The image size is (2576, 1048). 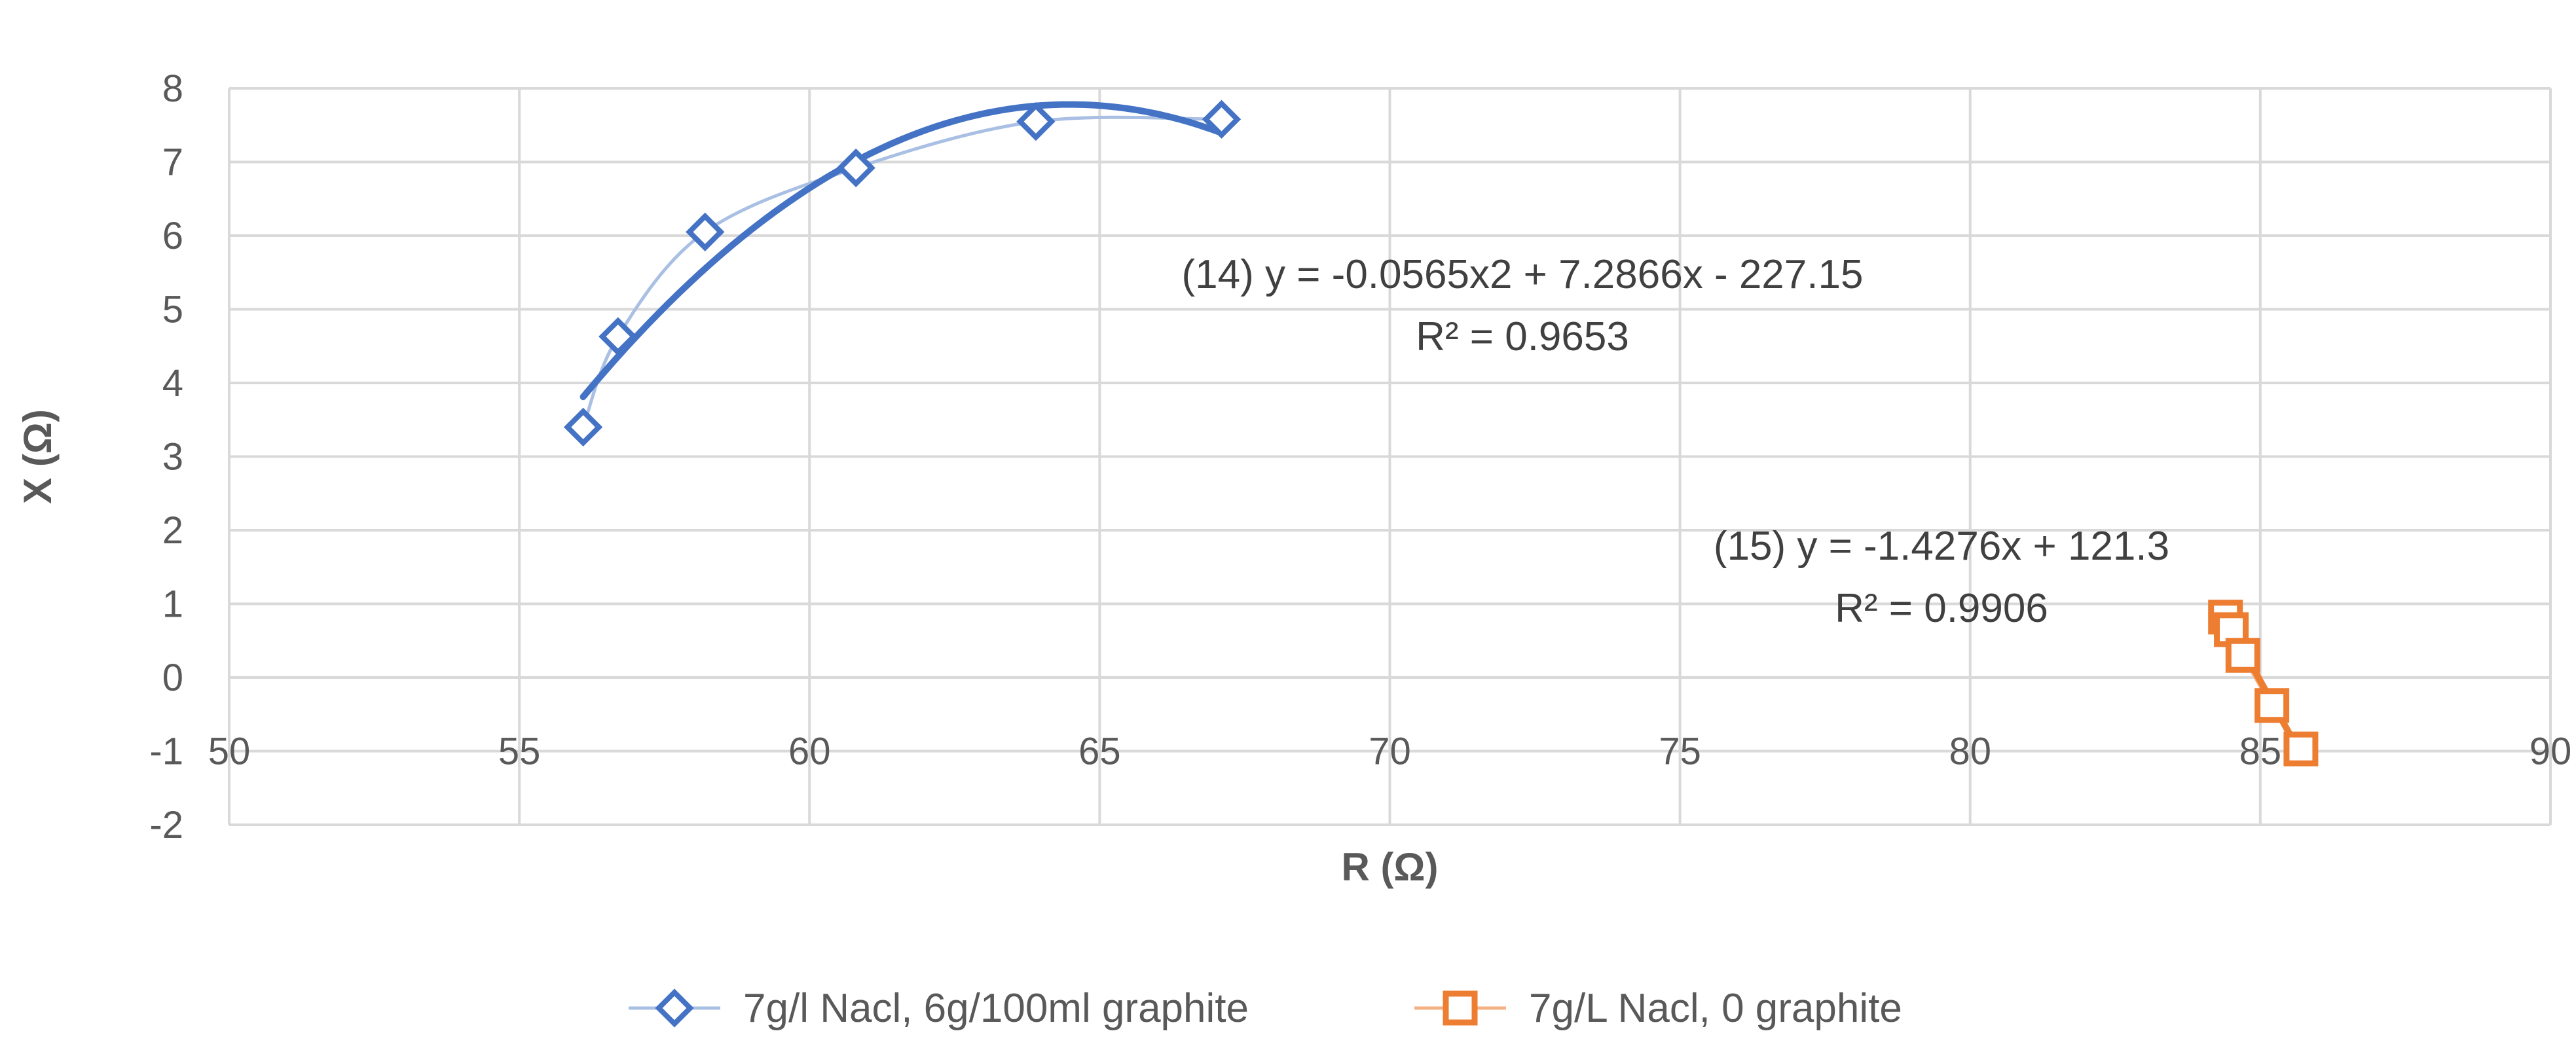 I want to click on legend-square-marker, so click(x=1460, y=1008).